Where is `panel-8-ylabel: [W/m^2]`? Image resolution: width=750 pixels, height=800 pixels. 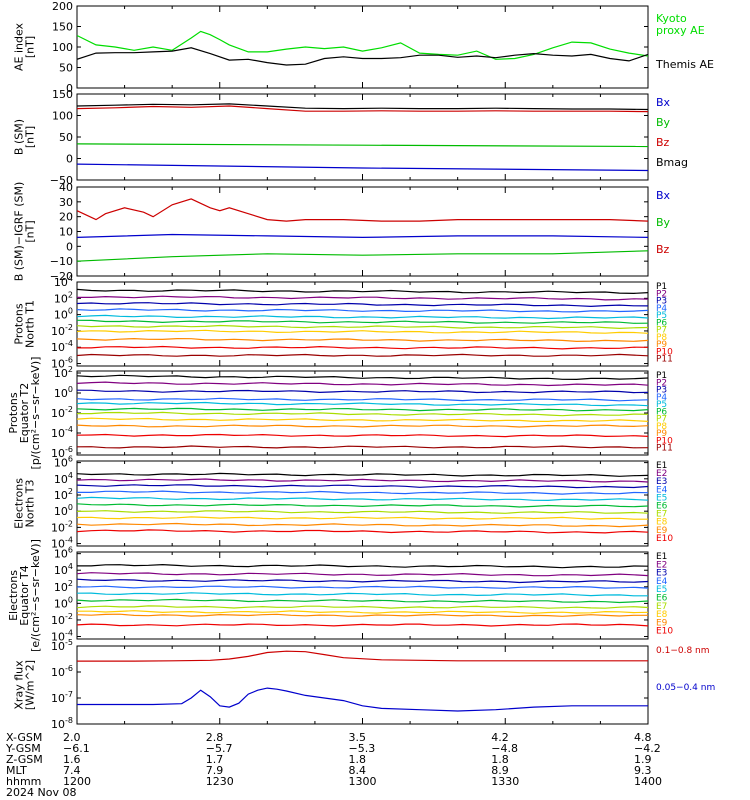
panel-8-ylabel: [W/m^2] is located at coordinates (30, 685).